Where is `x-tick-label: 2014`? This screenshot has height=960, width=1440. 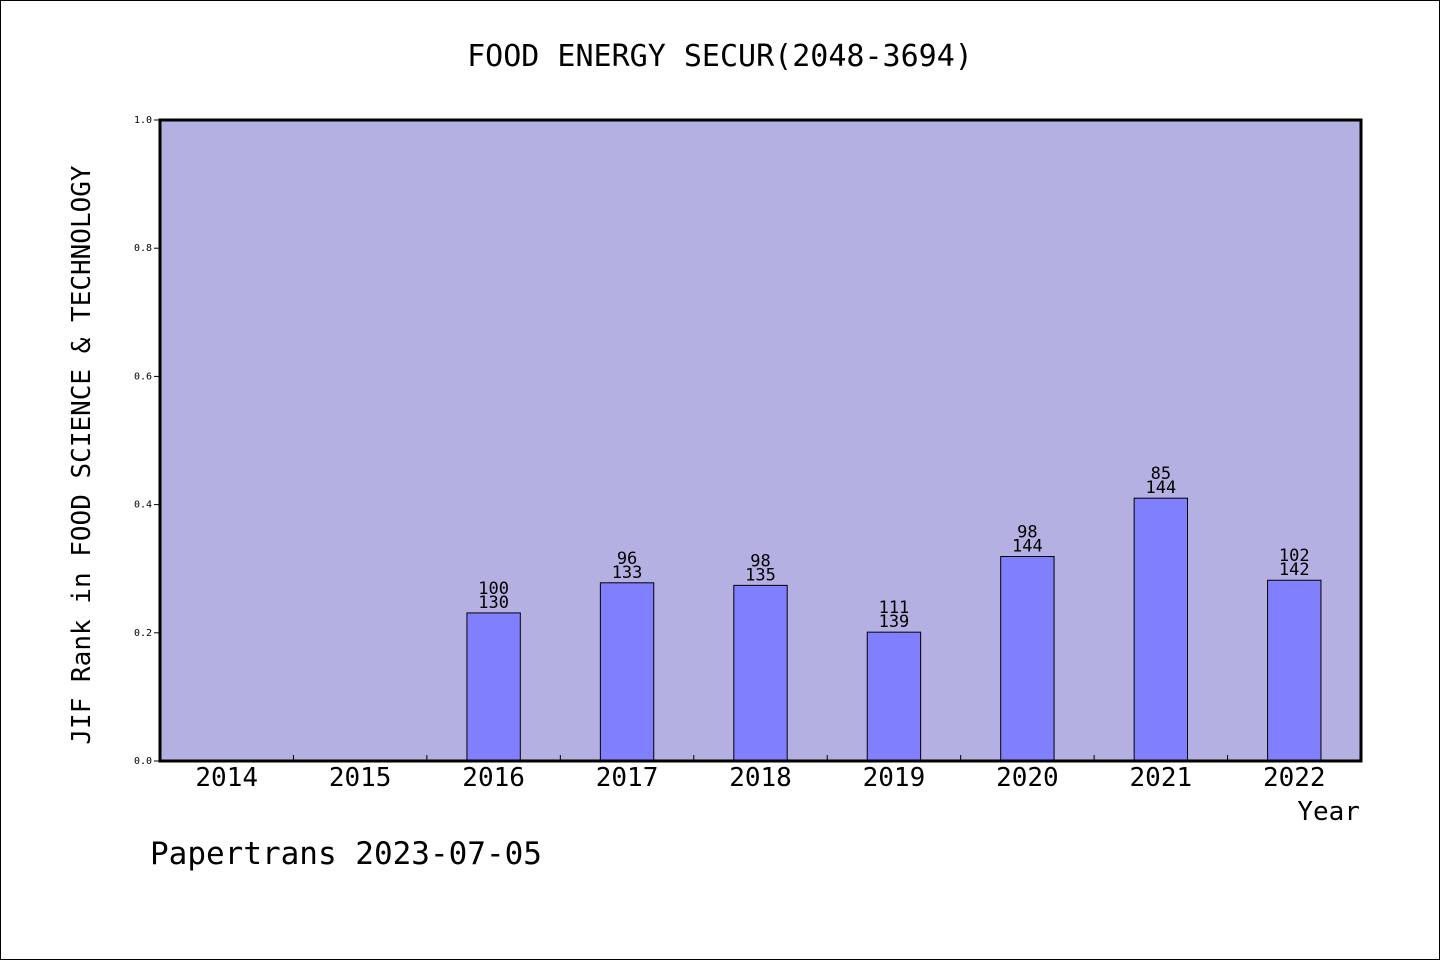 x-tick-label: 2014 is located at coordinates (226, 778).